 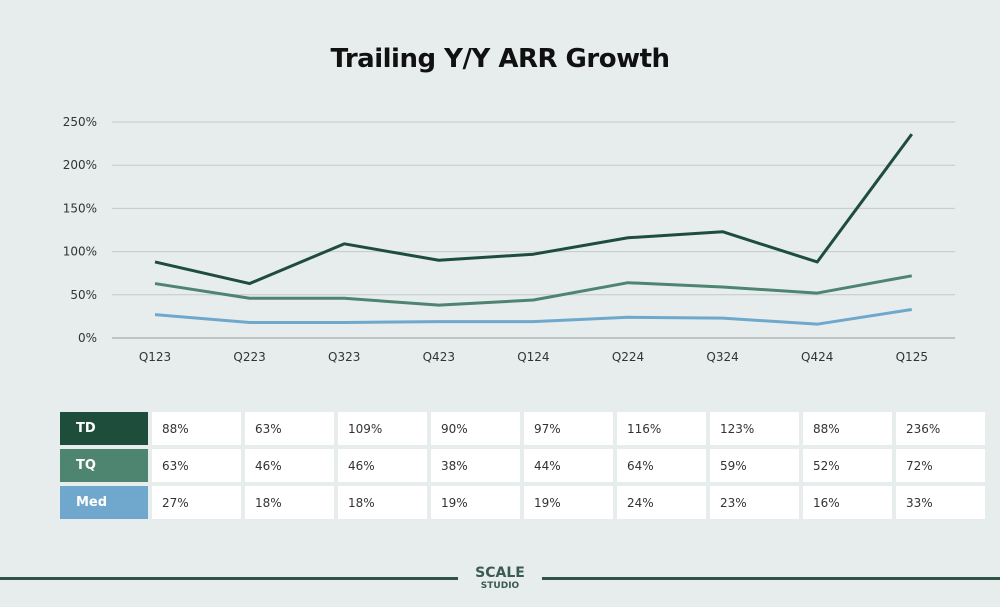 I want to click on x-tick-label: Q124, so click(x=533, y=357).